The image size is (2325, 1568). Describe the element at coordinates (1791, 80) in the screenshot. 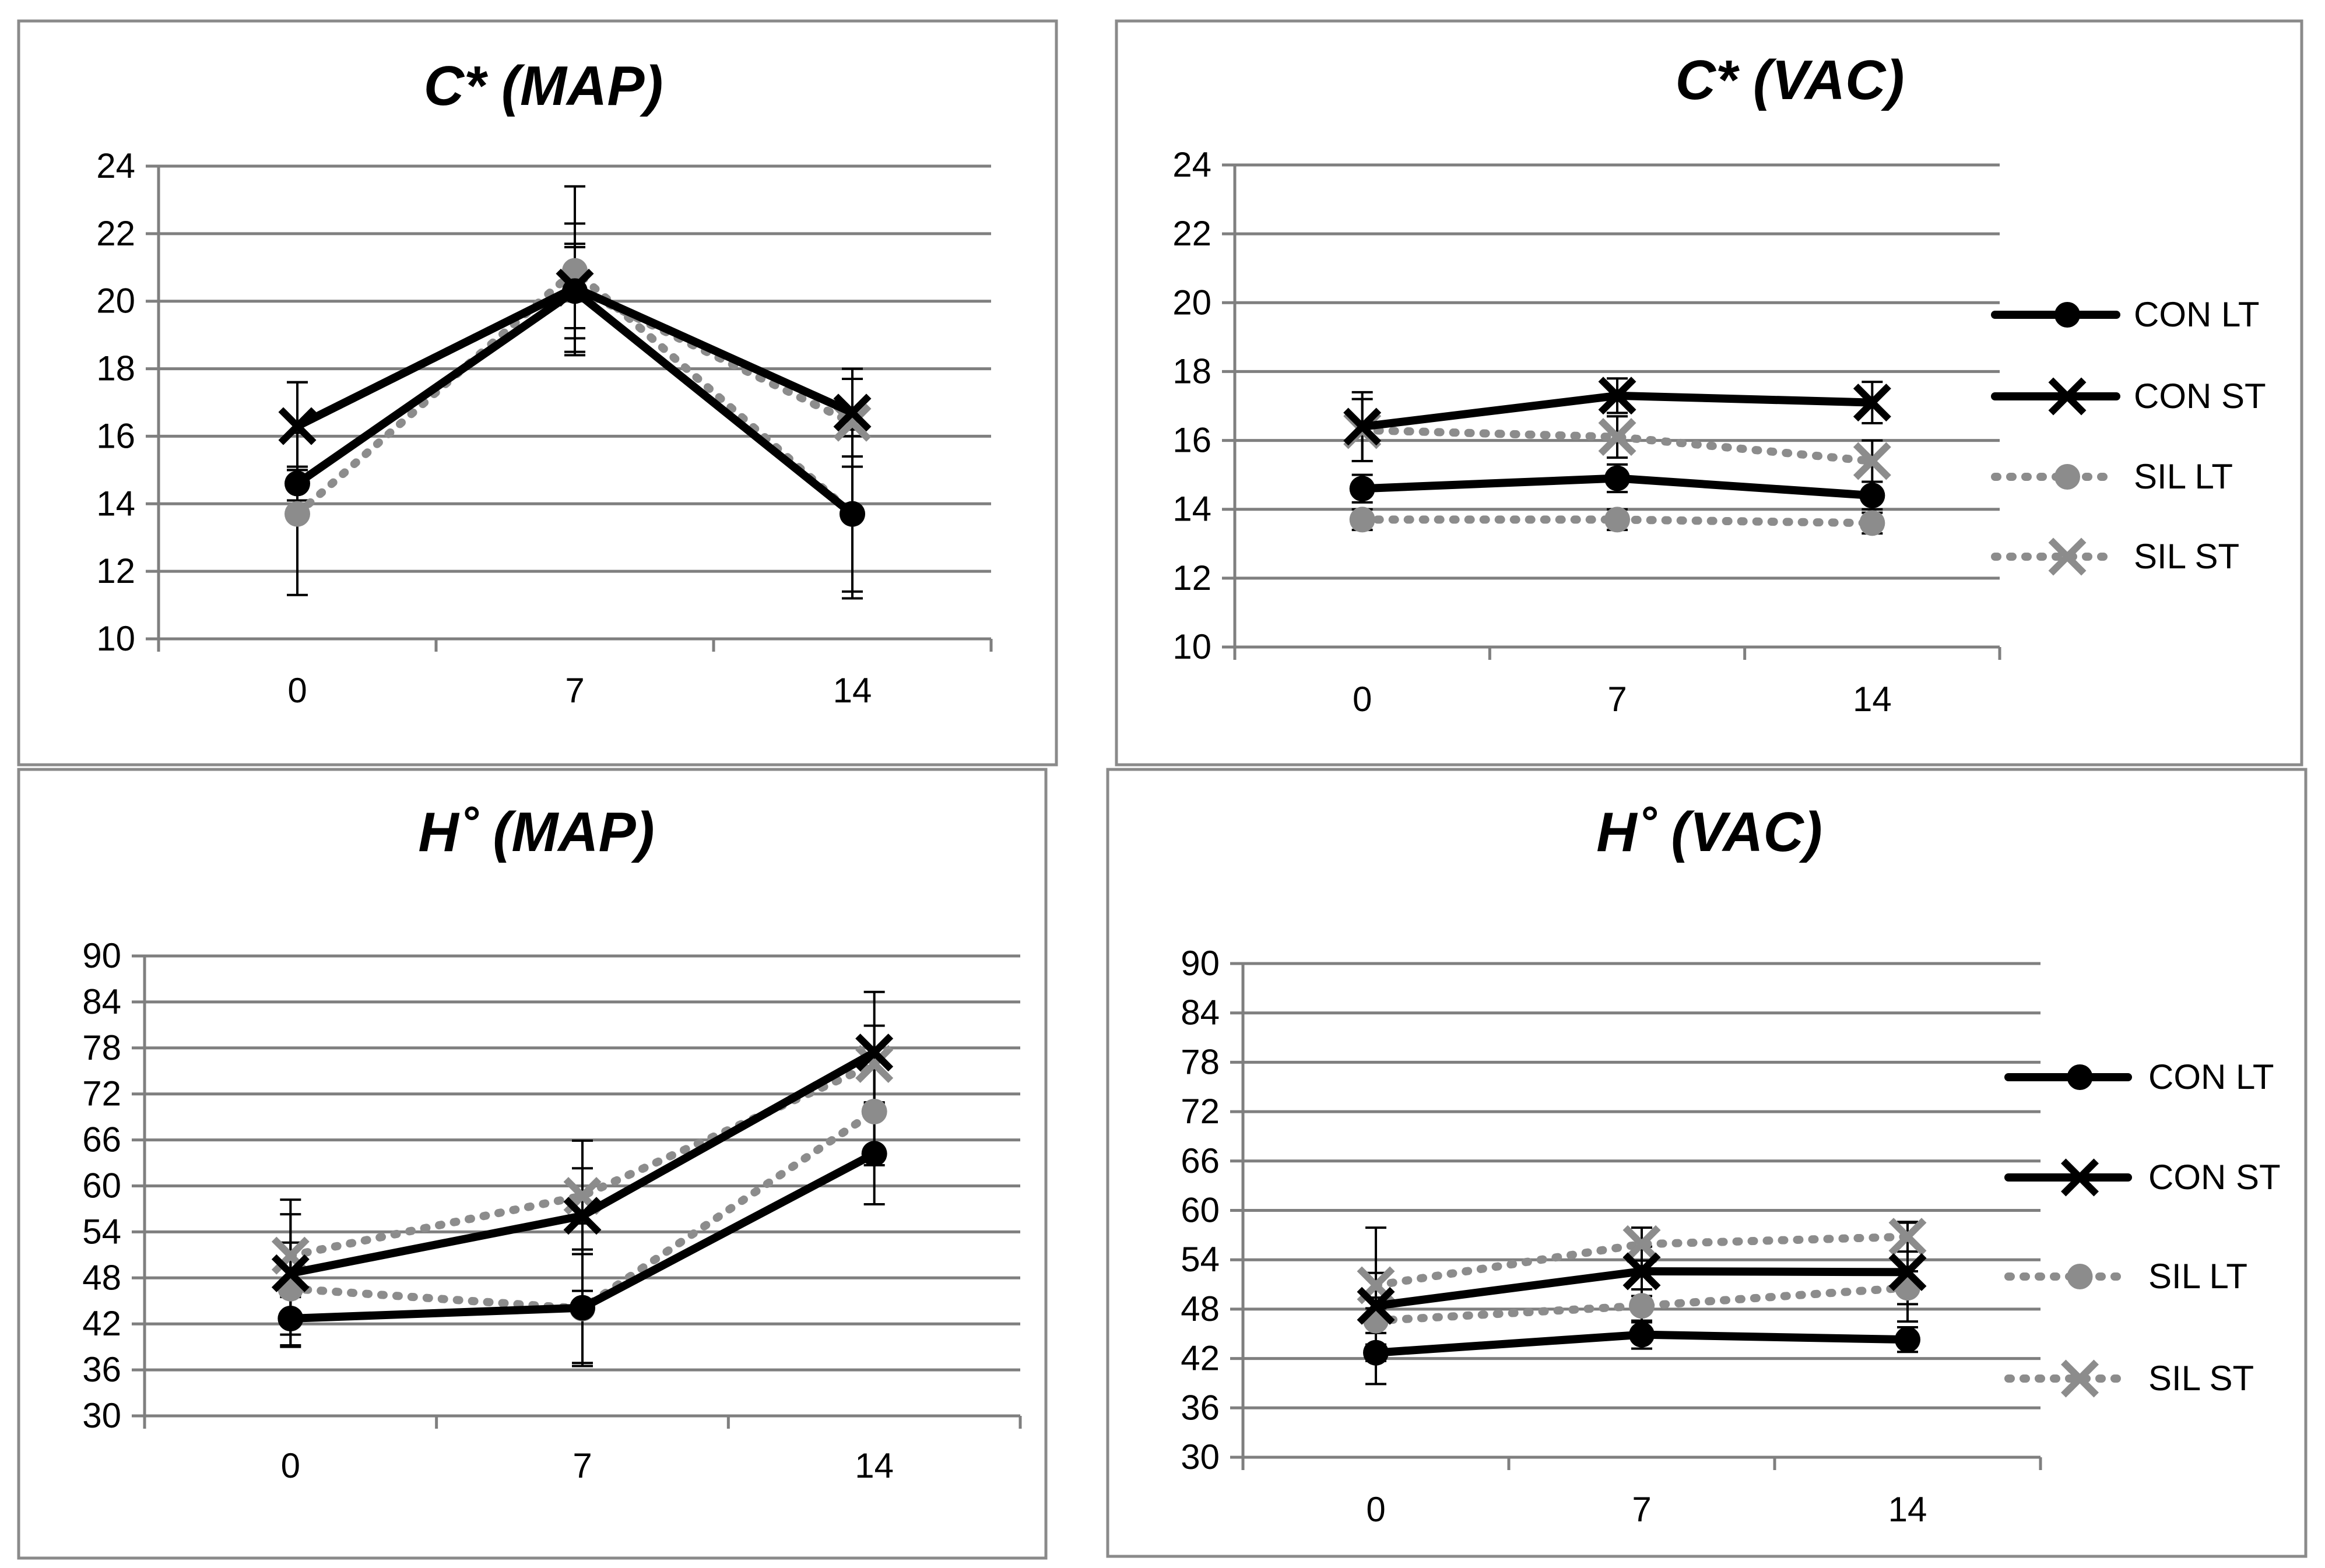

I see `chart-title: C* (VAC)` at that location.